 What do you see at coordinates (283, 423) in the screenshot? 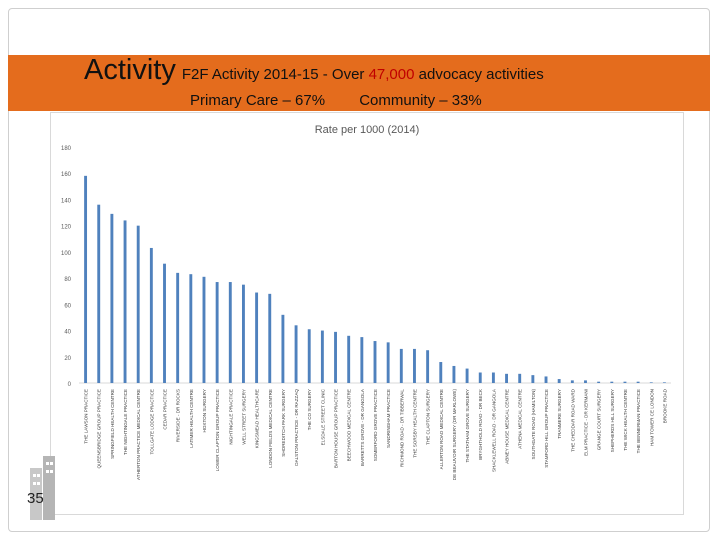
I see `x-tick-label: SHOREDITCH PARK SURGERY` at bounding box center [283, 423].